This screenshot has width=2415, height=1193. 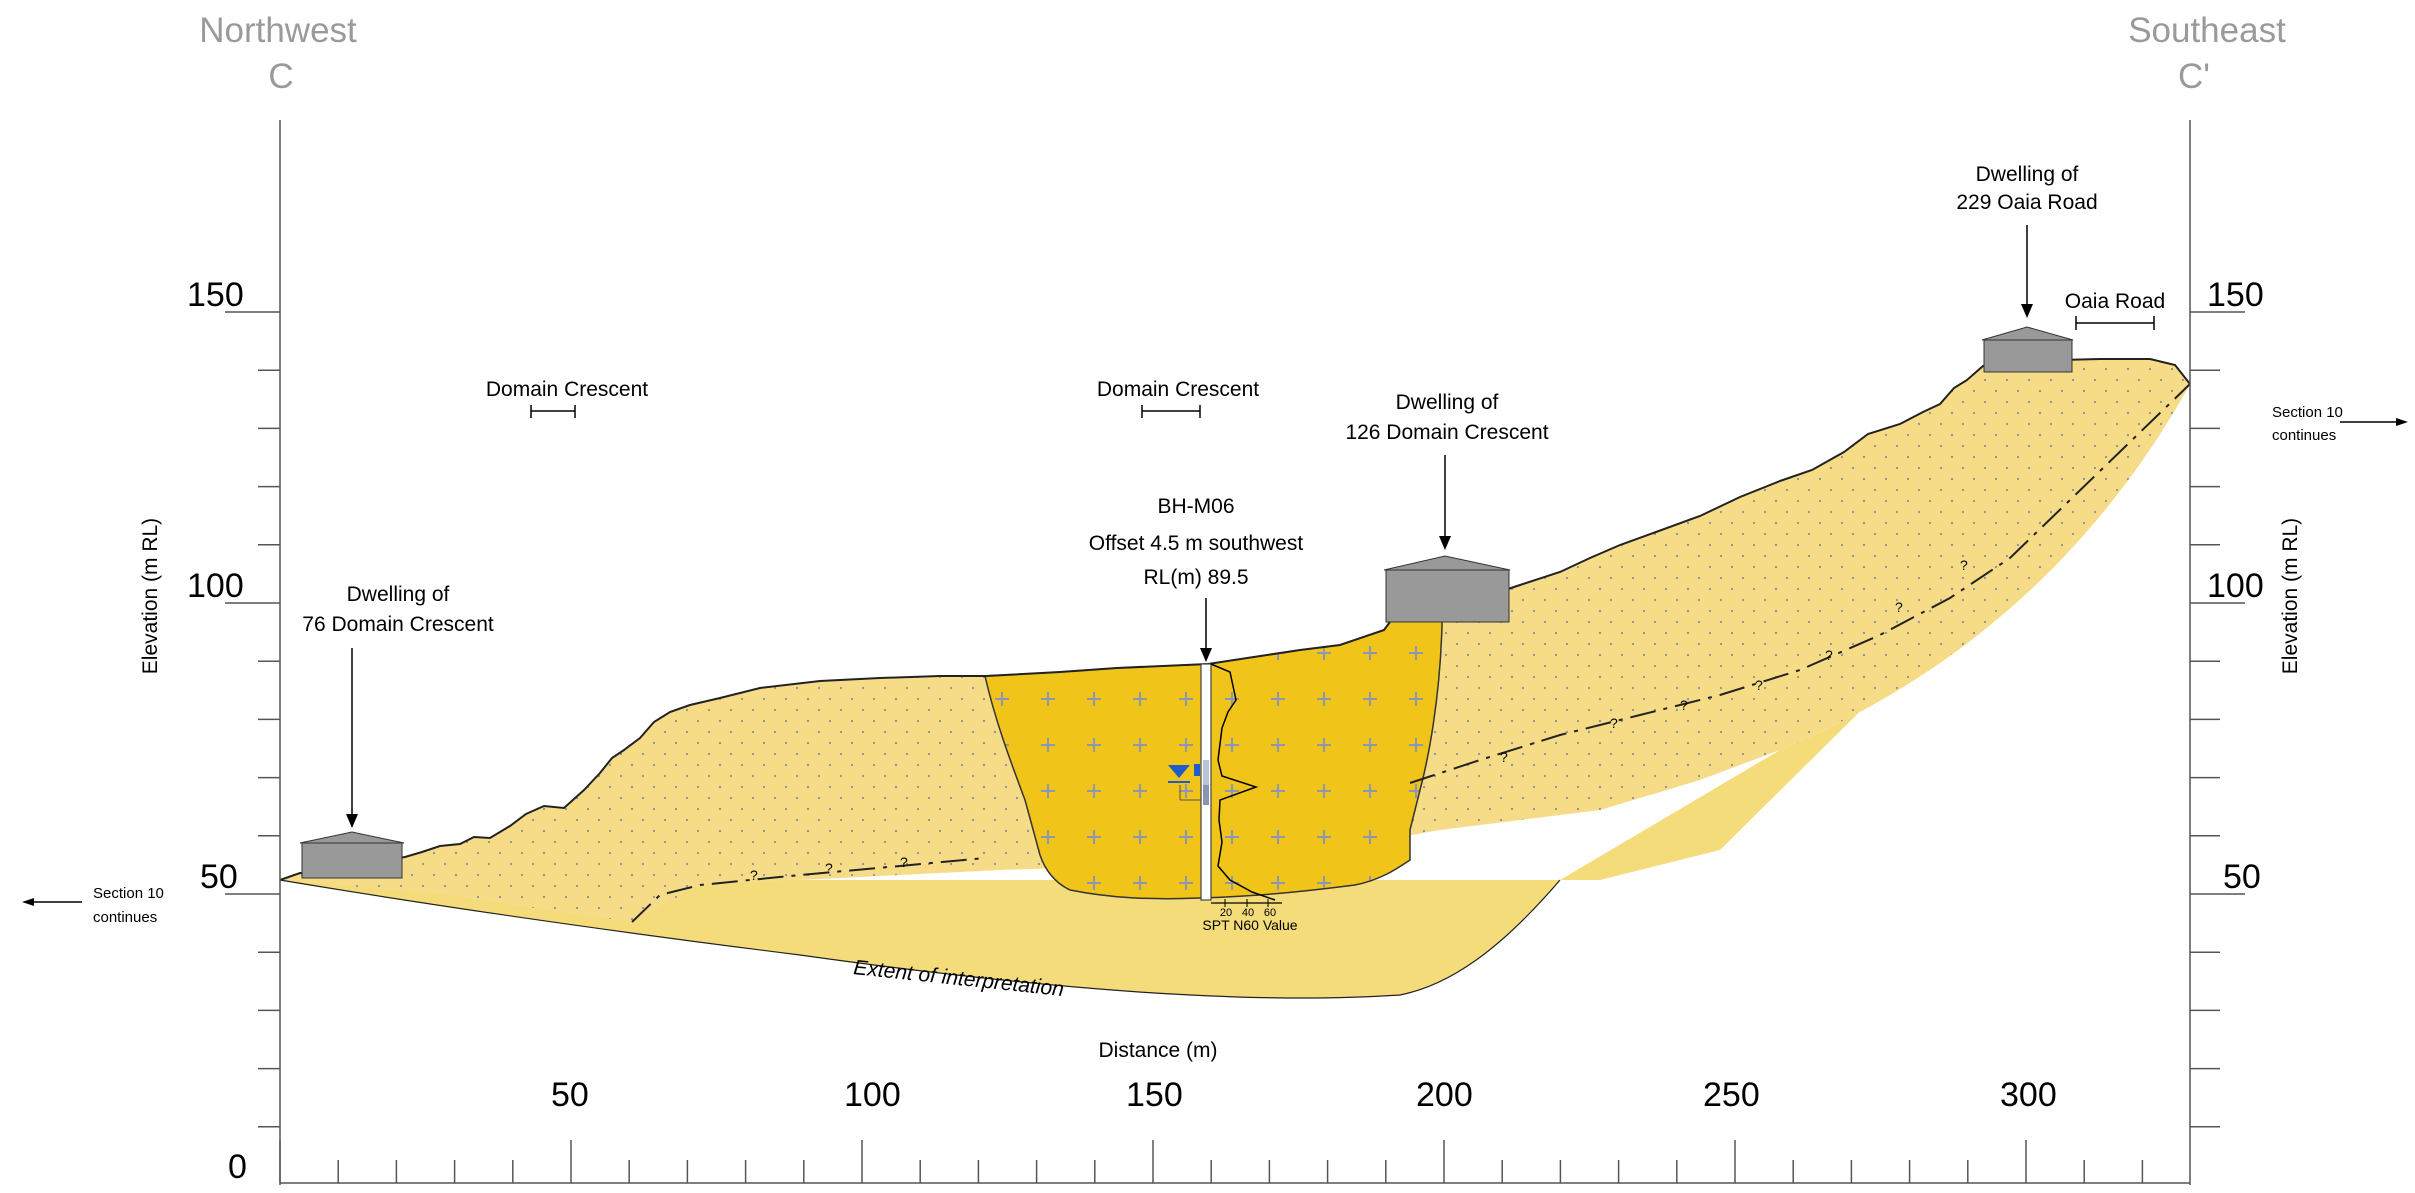 What do you see at coordinates (1444, 1095) in the screenshot?
I see `dist-label-200: 200` at bounding box center [1444, 1095].